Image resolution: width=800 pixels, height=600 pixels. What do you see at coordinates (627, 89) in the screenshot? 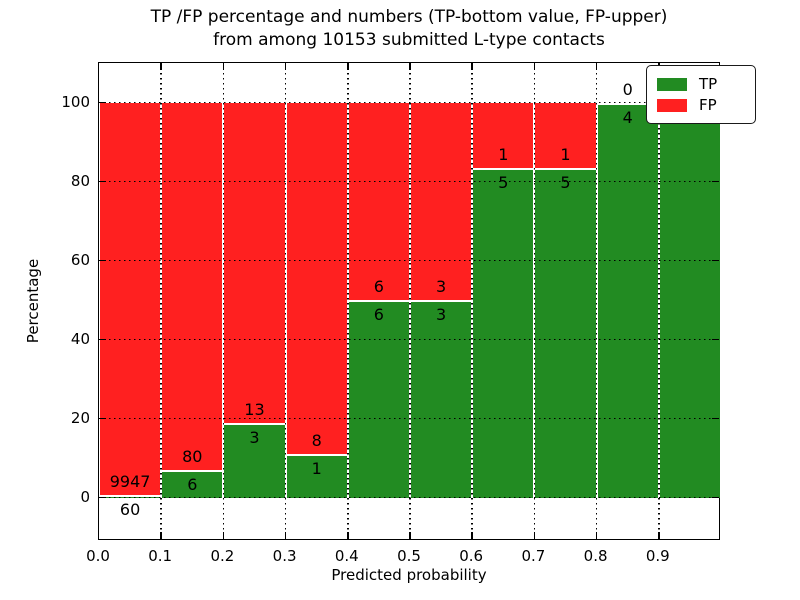
I see `fp-count-label: 0` at bounding box center [627, 89].